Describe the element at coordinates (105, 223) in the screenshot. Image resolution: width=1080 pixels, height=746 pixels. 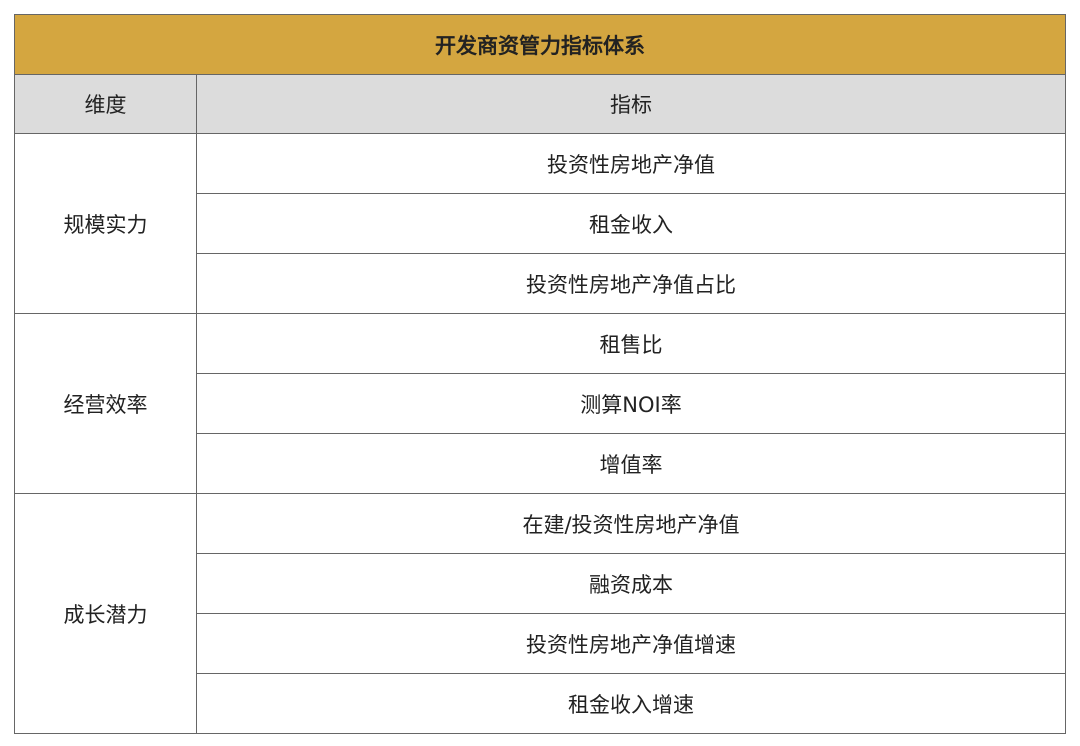
I see `dimension-cell: 规模实力` at that location.